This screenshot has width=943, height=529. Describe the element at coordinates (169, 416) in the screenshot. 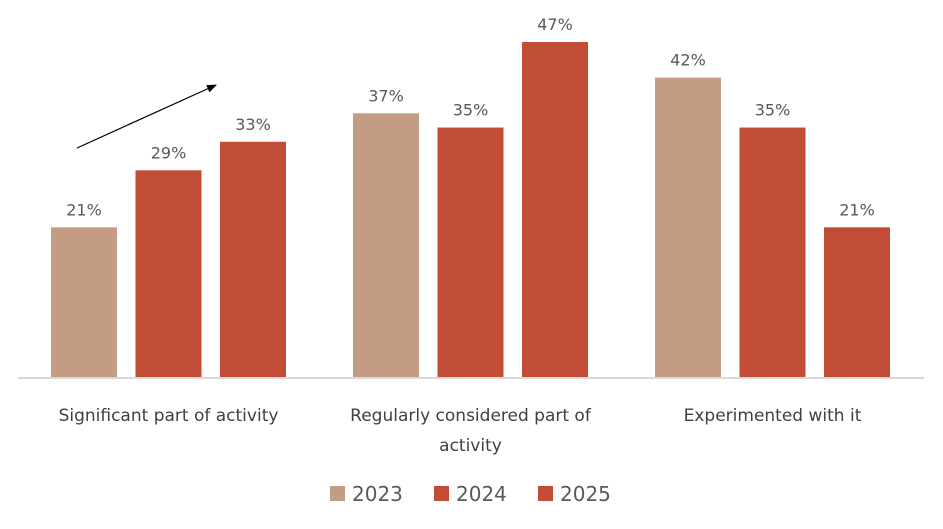

I see `category-label-0: Significant part of activity` at that location.